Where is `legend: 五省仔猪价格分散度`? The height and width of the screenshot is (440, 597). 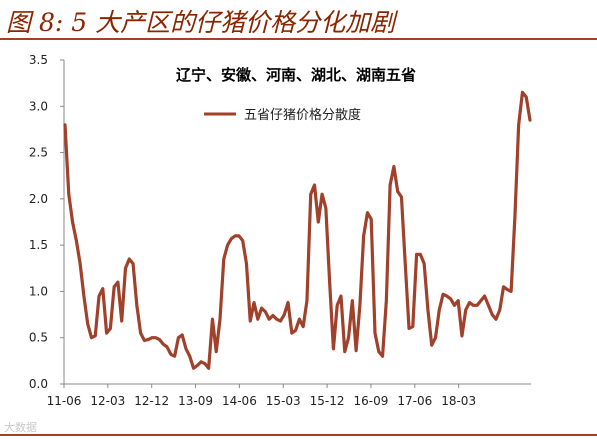 legend: 五省仔猪价格分散度 is located at coordinates (282, 115).